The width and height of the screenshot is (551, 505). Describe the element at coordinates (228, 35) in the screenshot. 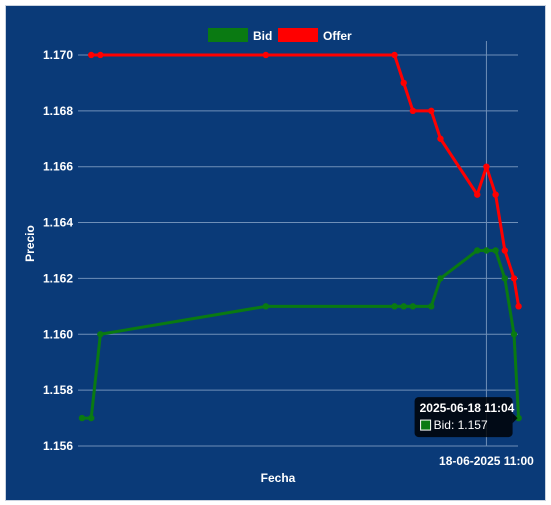

I see `legend-swatch-bid` at that location.